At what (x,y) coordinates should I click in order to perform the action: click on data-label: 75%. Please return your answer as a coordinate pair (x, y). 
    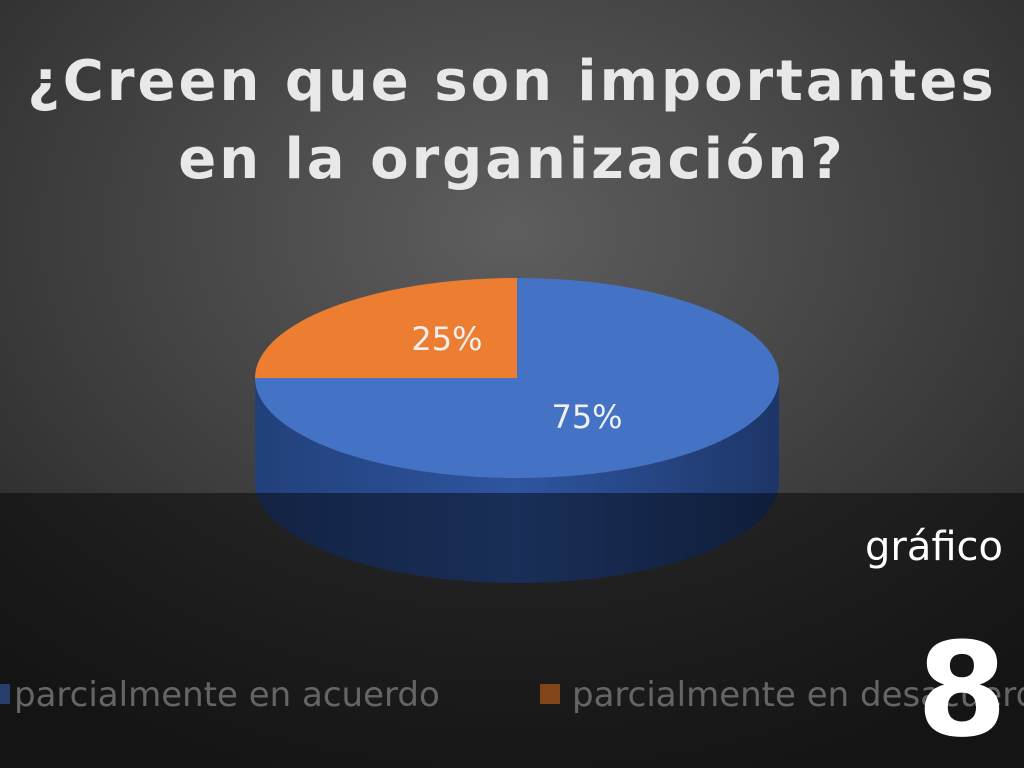
    Looking at the image, I should click on (586, 417).